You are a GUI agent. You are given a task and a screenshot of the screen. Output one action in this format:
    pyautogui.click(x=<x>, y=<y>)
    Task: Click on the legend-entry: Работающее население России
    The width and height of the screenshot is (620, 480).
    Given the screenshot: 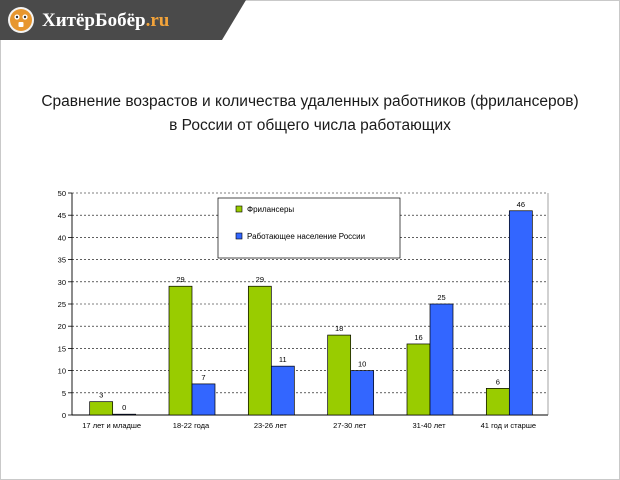 What is the action you would take?
    pyautogui.click(x=306, y=236)
    